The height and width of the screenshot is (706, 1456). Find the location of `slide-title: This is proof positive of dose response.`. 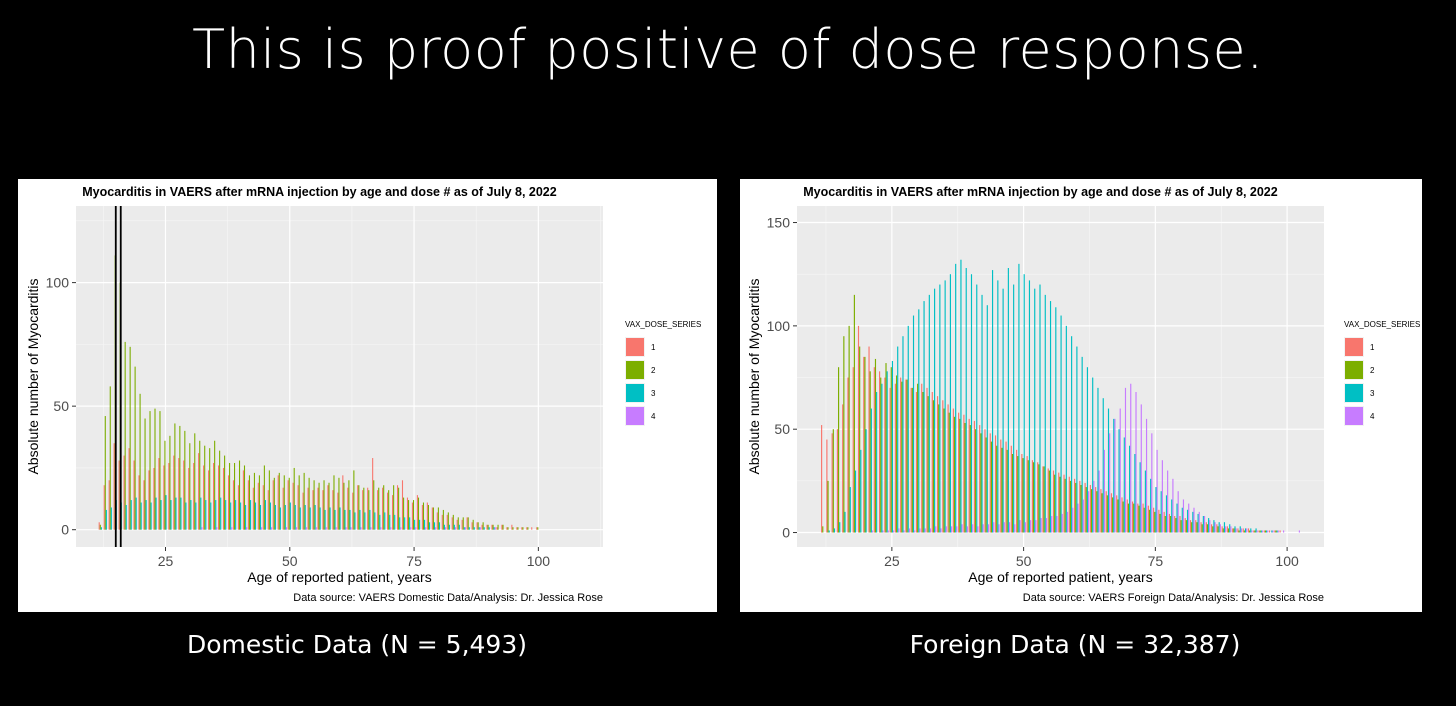

slide-title: This is proof positive of dose response. is located at coordinates (728, 49).